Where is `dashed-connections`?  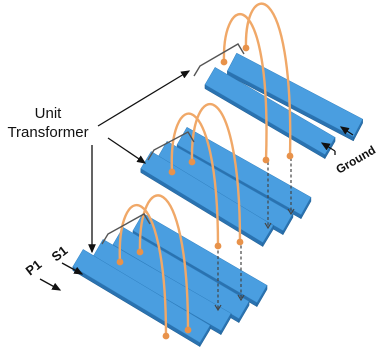 dashed-connections is located at coordinates (254, 235).